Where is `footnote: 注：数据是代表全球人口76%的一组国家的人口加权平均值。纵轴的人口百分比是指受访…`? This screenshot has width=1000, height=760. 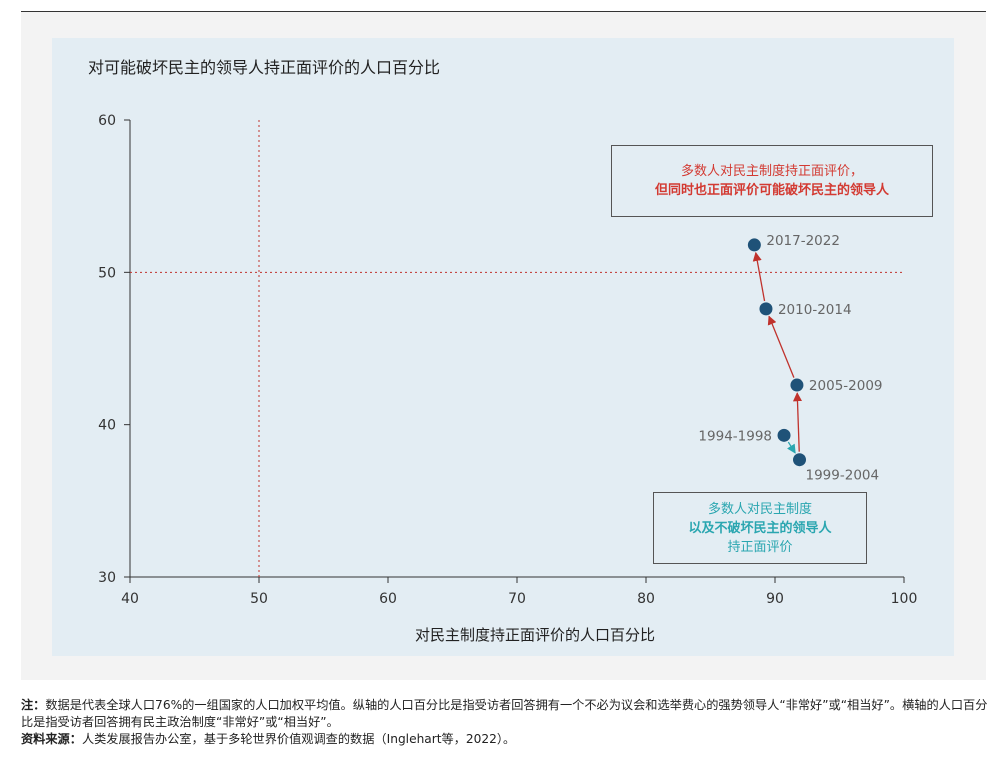 footnote: 注：数据是代表全球人口76%的一组国家的人口加权平均值。纵轴的人口百分比是指受访… is located at coordinates (505, 722).